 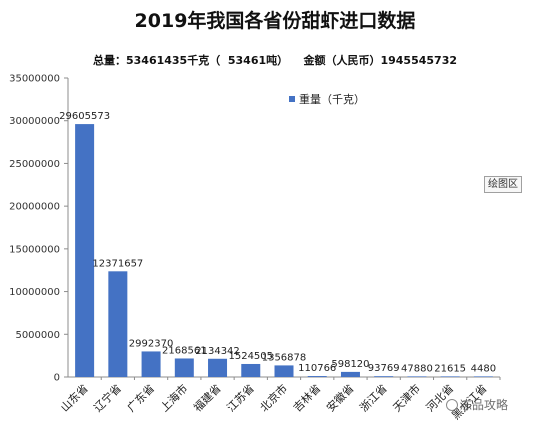 I want to click on plot-area-button: 绘图区, so click(x=503, y=184).